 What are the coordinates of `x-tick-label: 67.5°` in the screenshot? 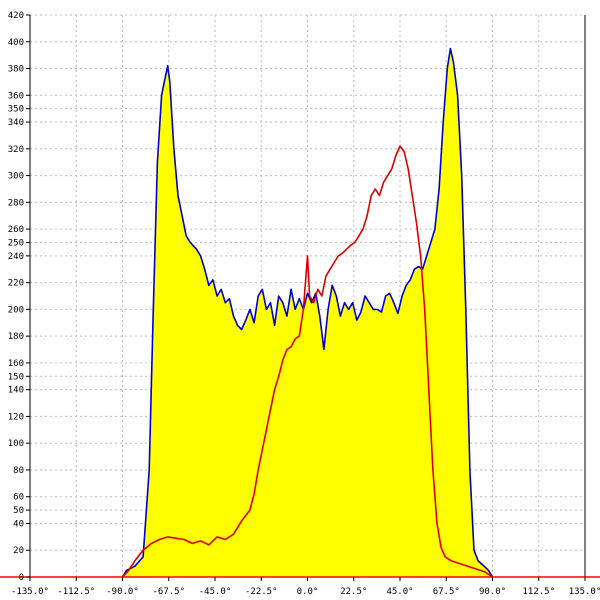 It's located at (446, 592).